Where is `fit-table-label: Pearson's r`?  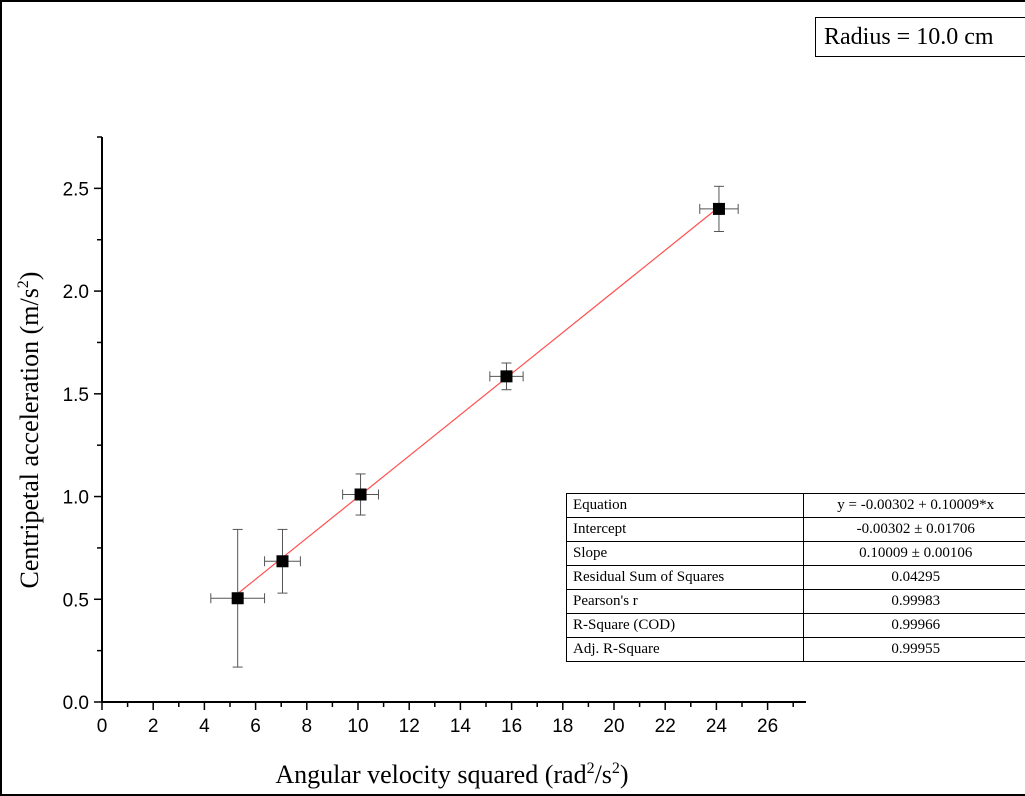 fit-table-label: Pearson's r is located at coordinates (685, 601).